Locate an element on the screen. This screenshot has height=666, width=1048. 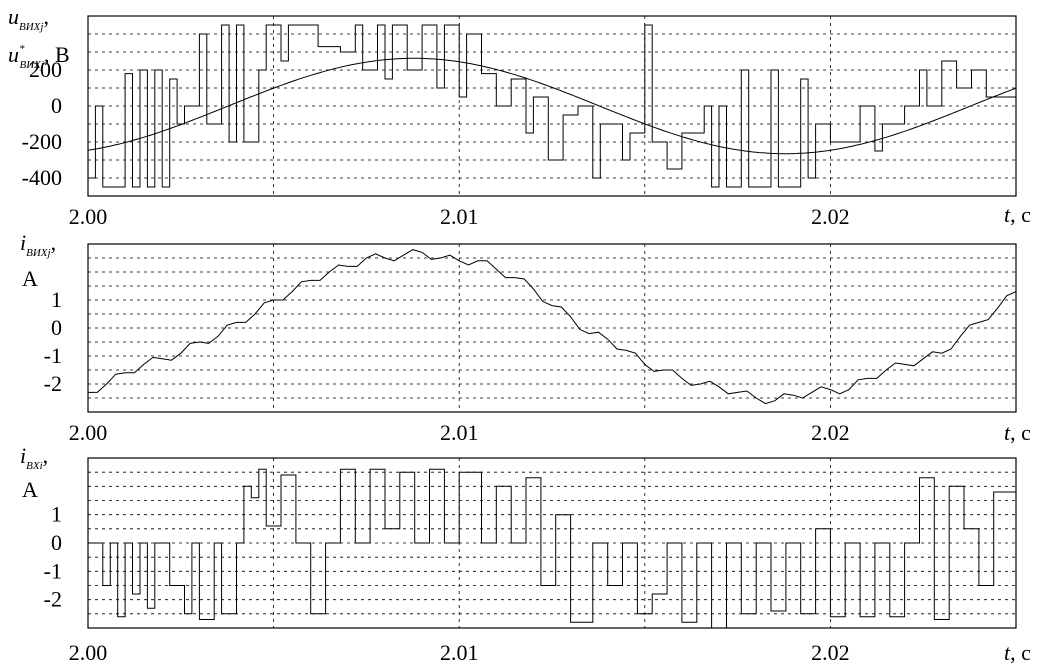
panel-bottom-x-ticks: 2.00 2.01 2.02 is located at coordinates (459, 652).